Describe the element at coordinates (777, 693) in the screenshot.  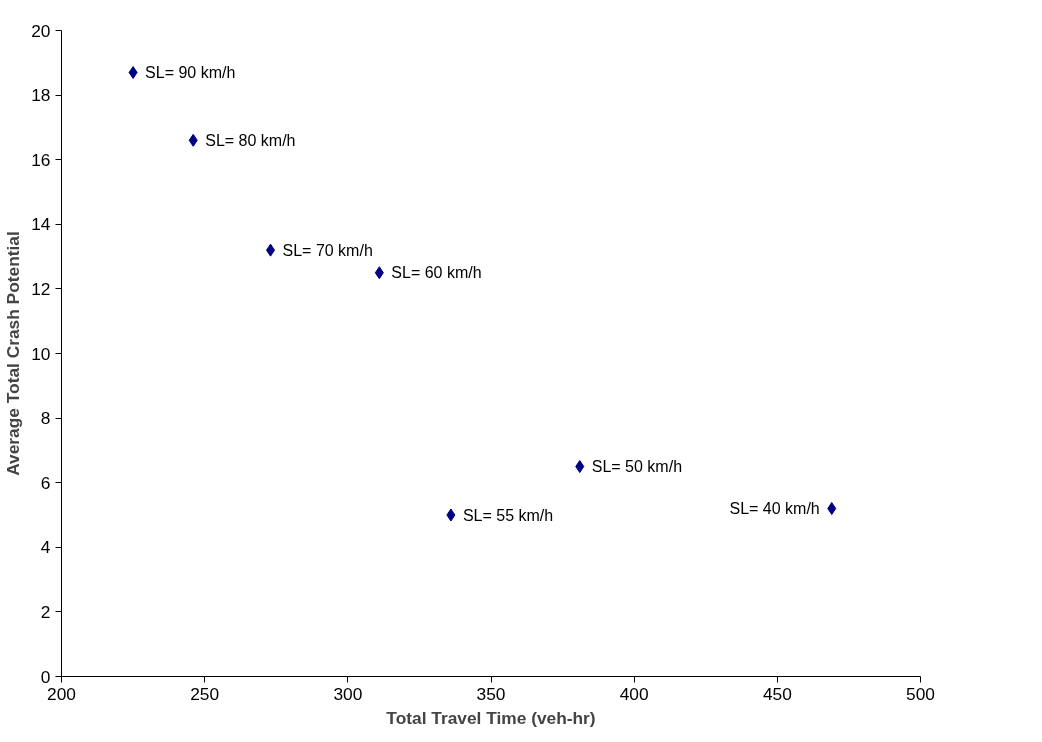
I see `x-tick-label: 450` at that location.